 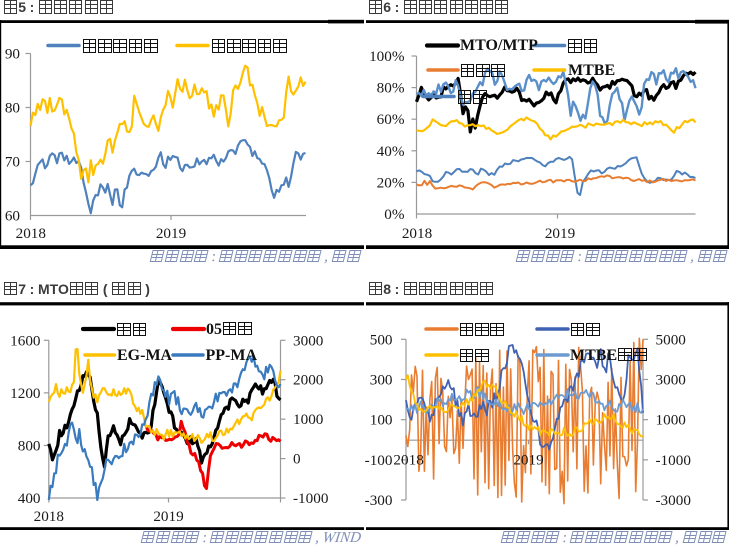 What do you see at coordinates (13, 108) in the screenshot?
I see `svg-text: 80` at bounding box center [13, 108].